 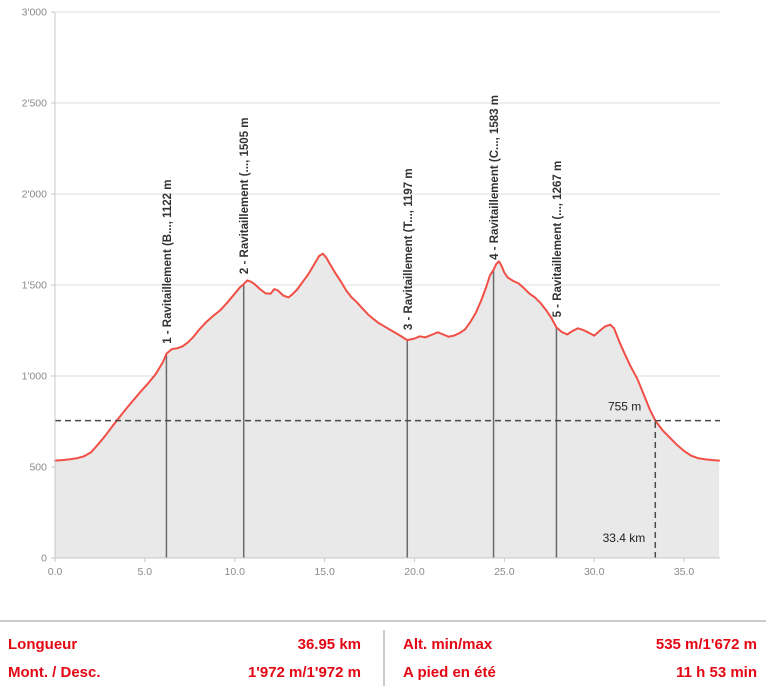 I want to click on stat-value-alt-min-max: 535 m/1'672 m, so click(x=706, y=644).